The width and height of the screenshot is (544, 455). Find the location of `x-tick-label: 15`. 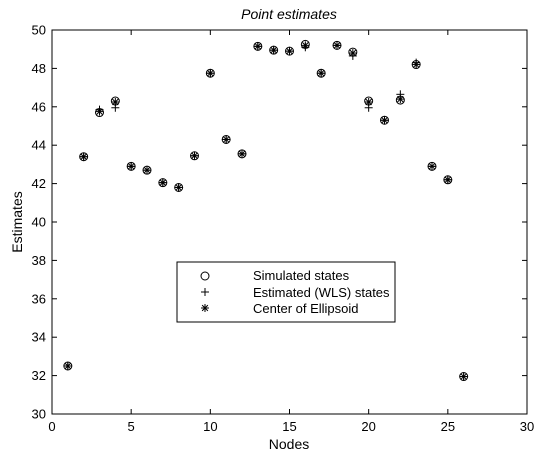

x-tick-label: 15 is located at coordinates (289, 426).